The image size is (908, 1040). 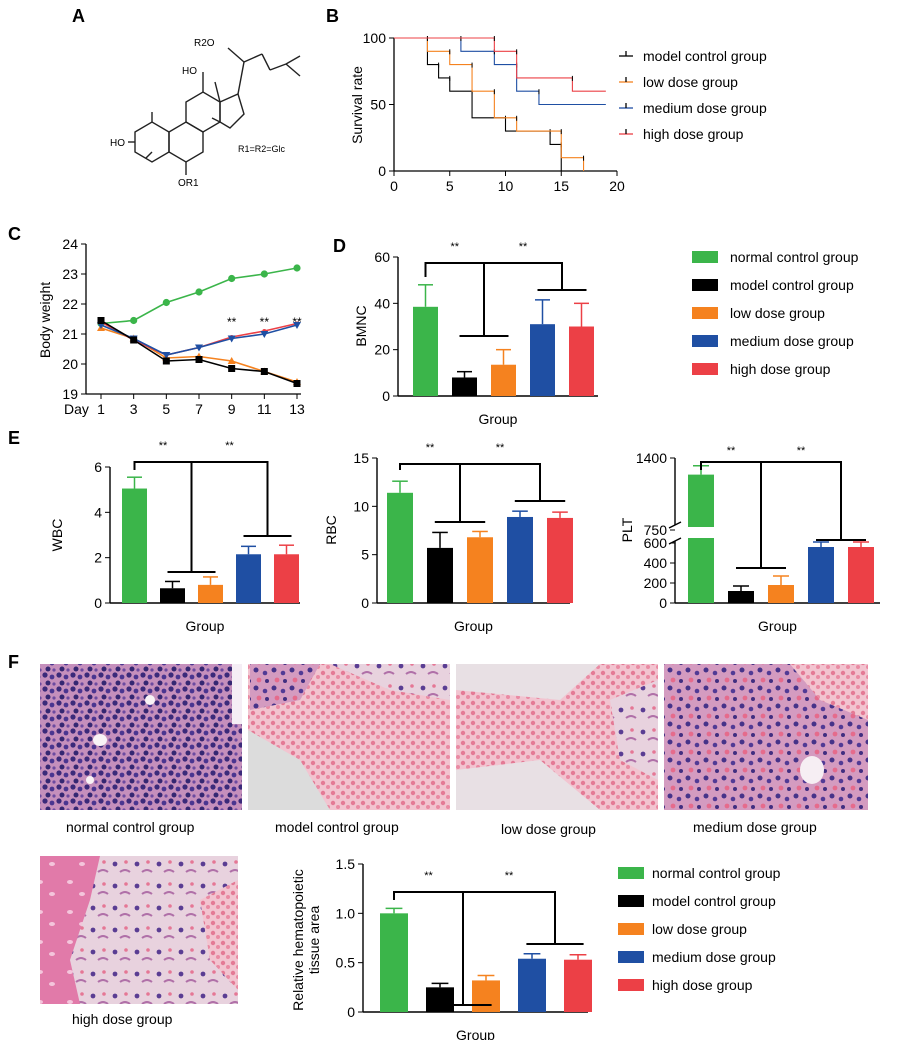 I want to click on bmnc-y-label: BMNC, so click(x=361, y=325).